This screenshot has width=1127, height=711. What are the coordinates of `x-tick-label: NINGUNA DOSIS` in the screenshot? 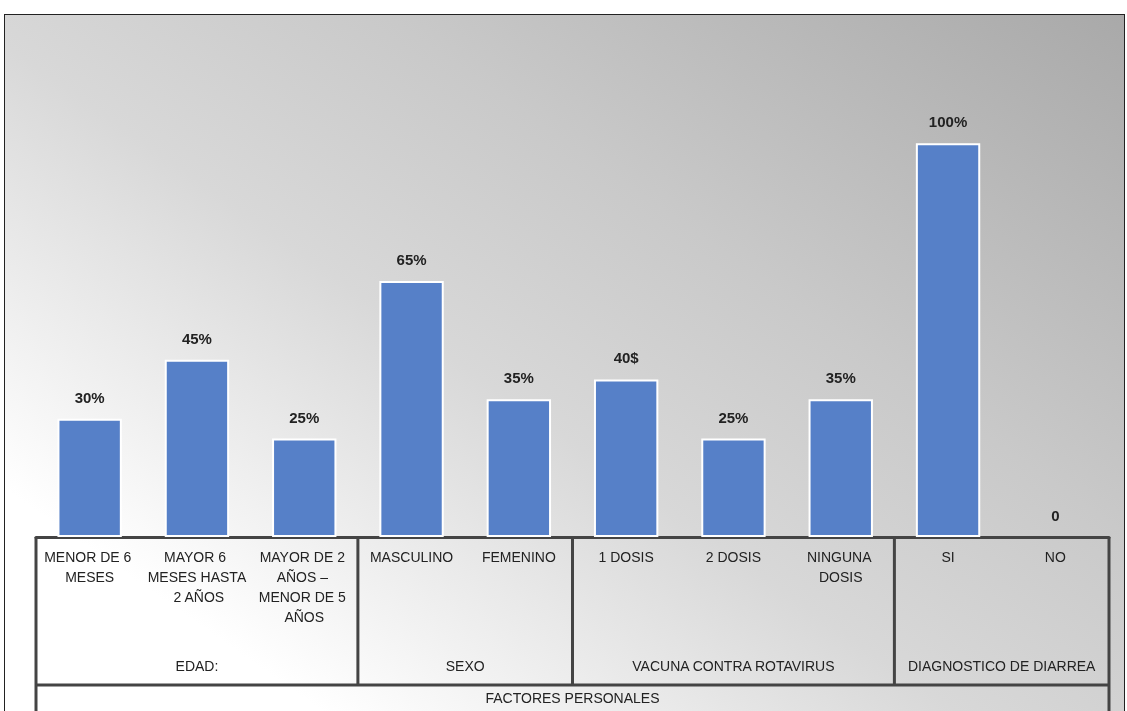 It's located at (840, 567).